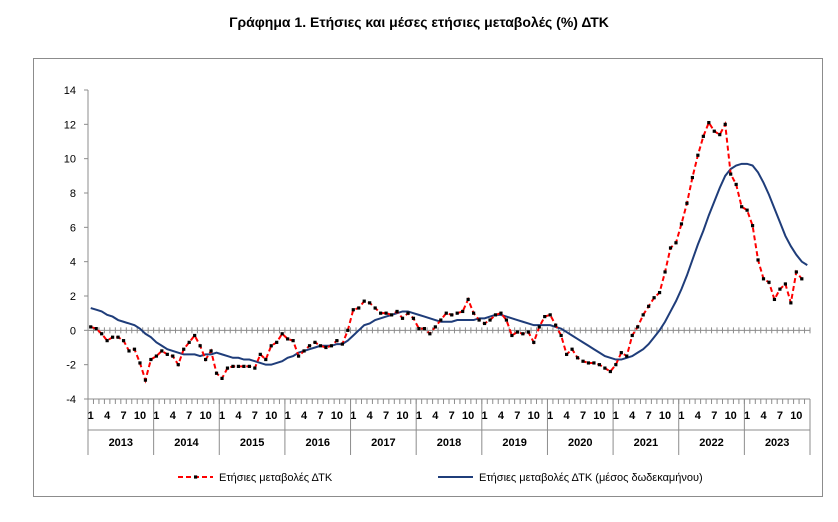  Describe the element at coordinates (514, 443) in the screenshot. I see `x-year-label: 2019` at that location.